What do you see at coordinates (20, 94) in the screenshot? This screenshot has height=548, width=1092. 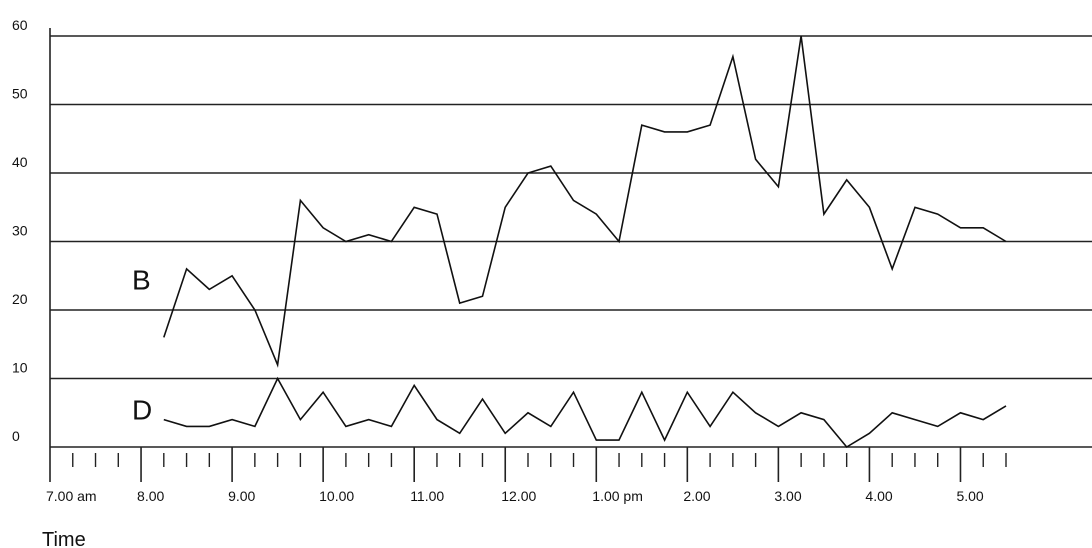 I see `y-tick-label-50: 50` at bounding box center [20, 94].